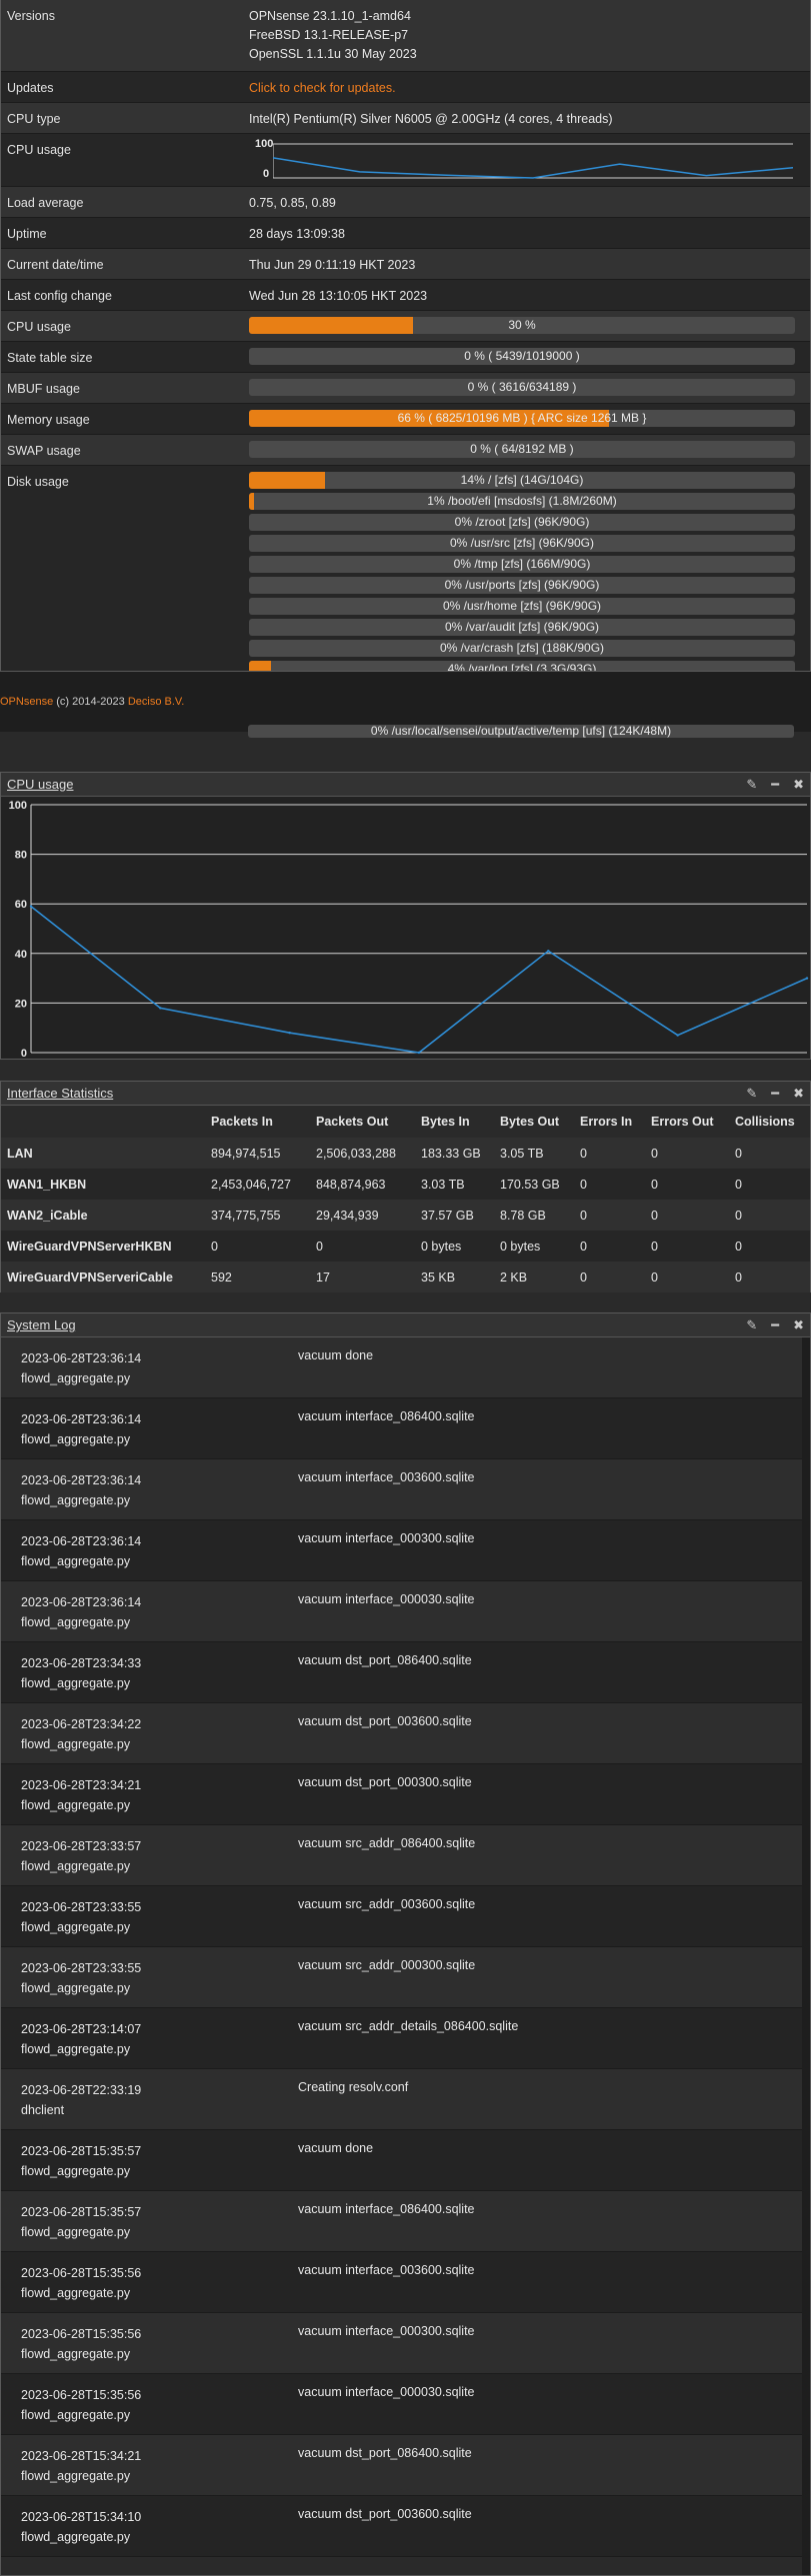 The image size is (811, 2576). Describe the element at coordinates (322, 88) in the screenshot. I see `check-updates-link: Click to check for updates.` at that location.